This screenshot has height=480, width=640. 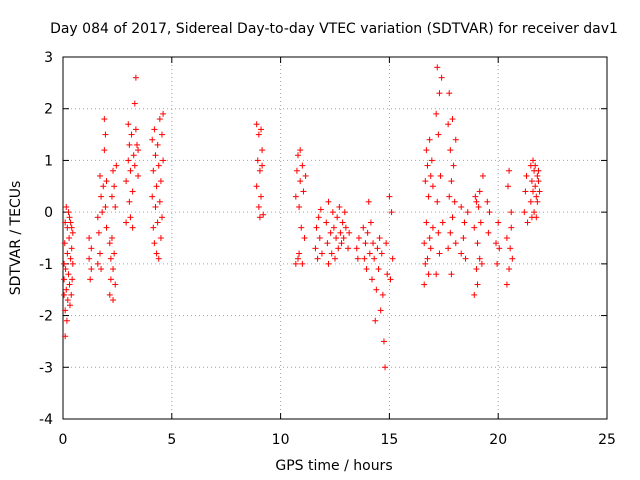 What do you see at coordinates (63, 440) in the screenshot?
I see `x-tick-label: 0` at bounding box center [63, 440].